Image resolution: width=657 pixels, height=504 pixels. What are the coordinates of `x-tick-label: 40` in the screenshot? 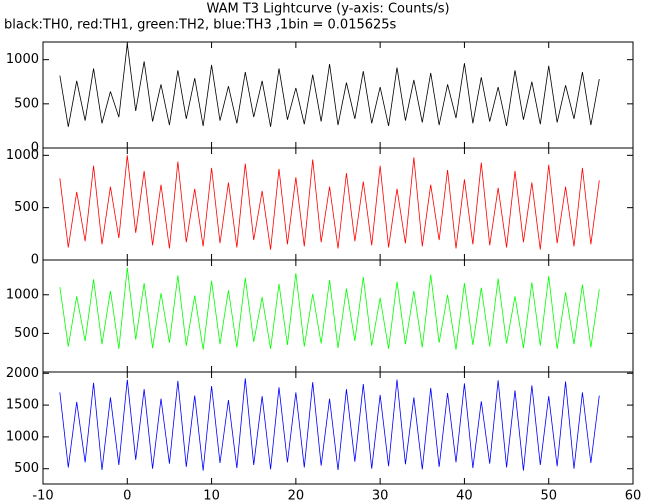 It's located at (464, 496).